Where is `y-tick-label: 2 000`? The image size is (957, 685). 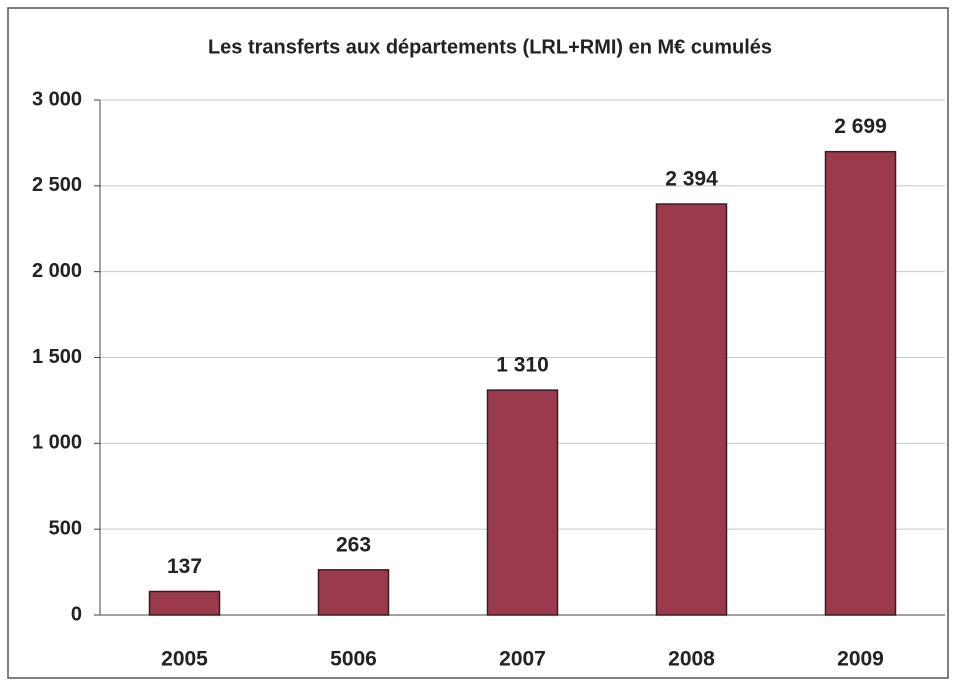 y-tick-label: 2 000 is located at coordinates (57, 271).